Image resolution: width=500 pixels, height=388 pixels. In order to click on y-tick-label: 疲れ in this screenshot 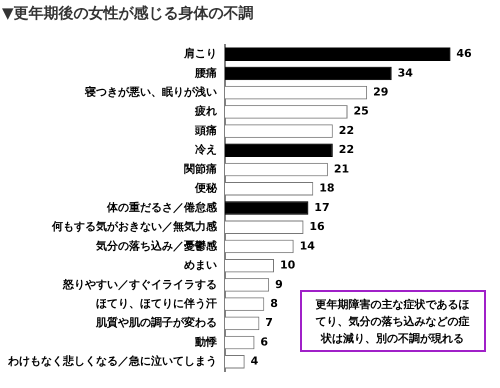, I will do `click(205, 111)`.